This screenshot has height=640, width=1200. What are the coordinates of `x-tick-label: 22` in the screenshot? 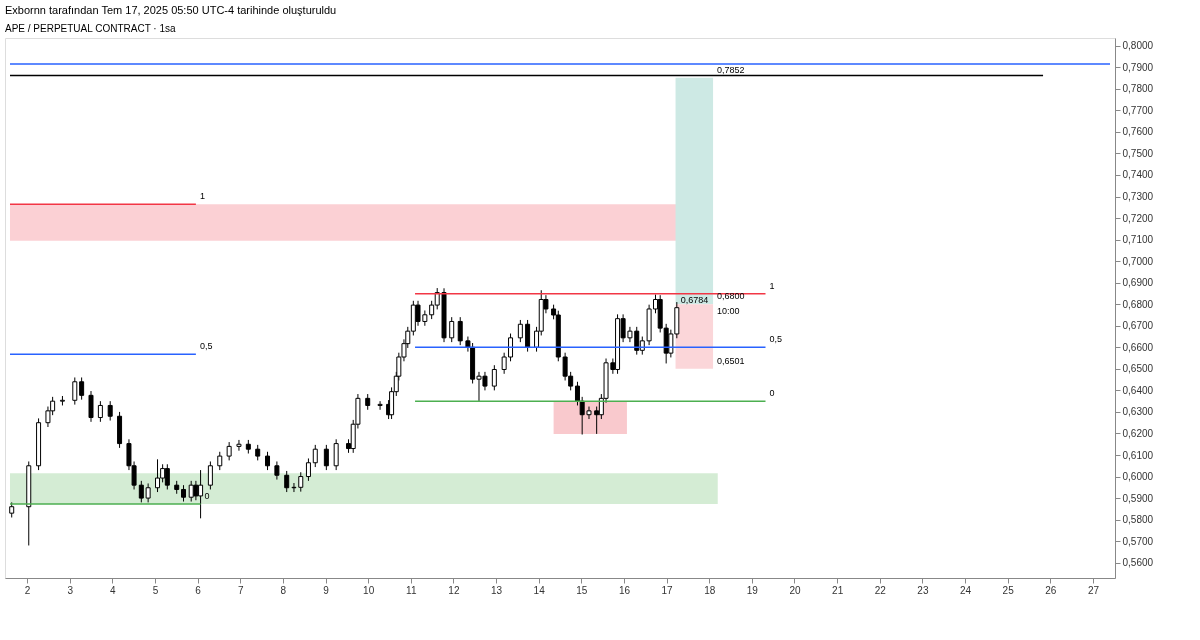 It's located at (880, 590).